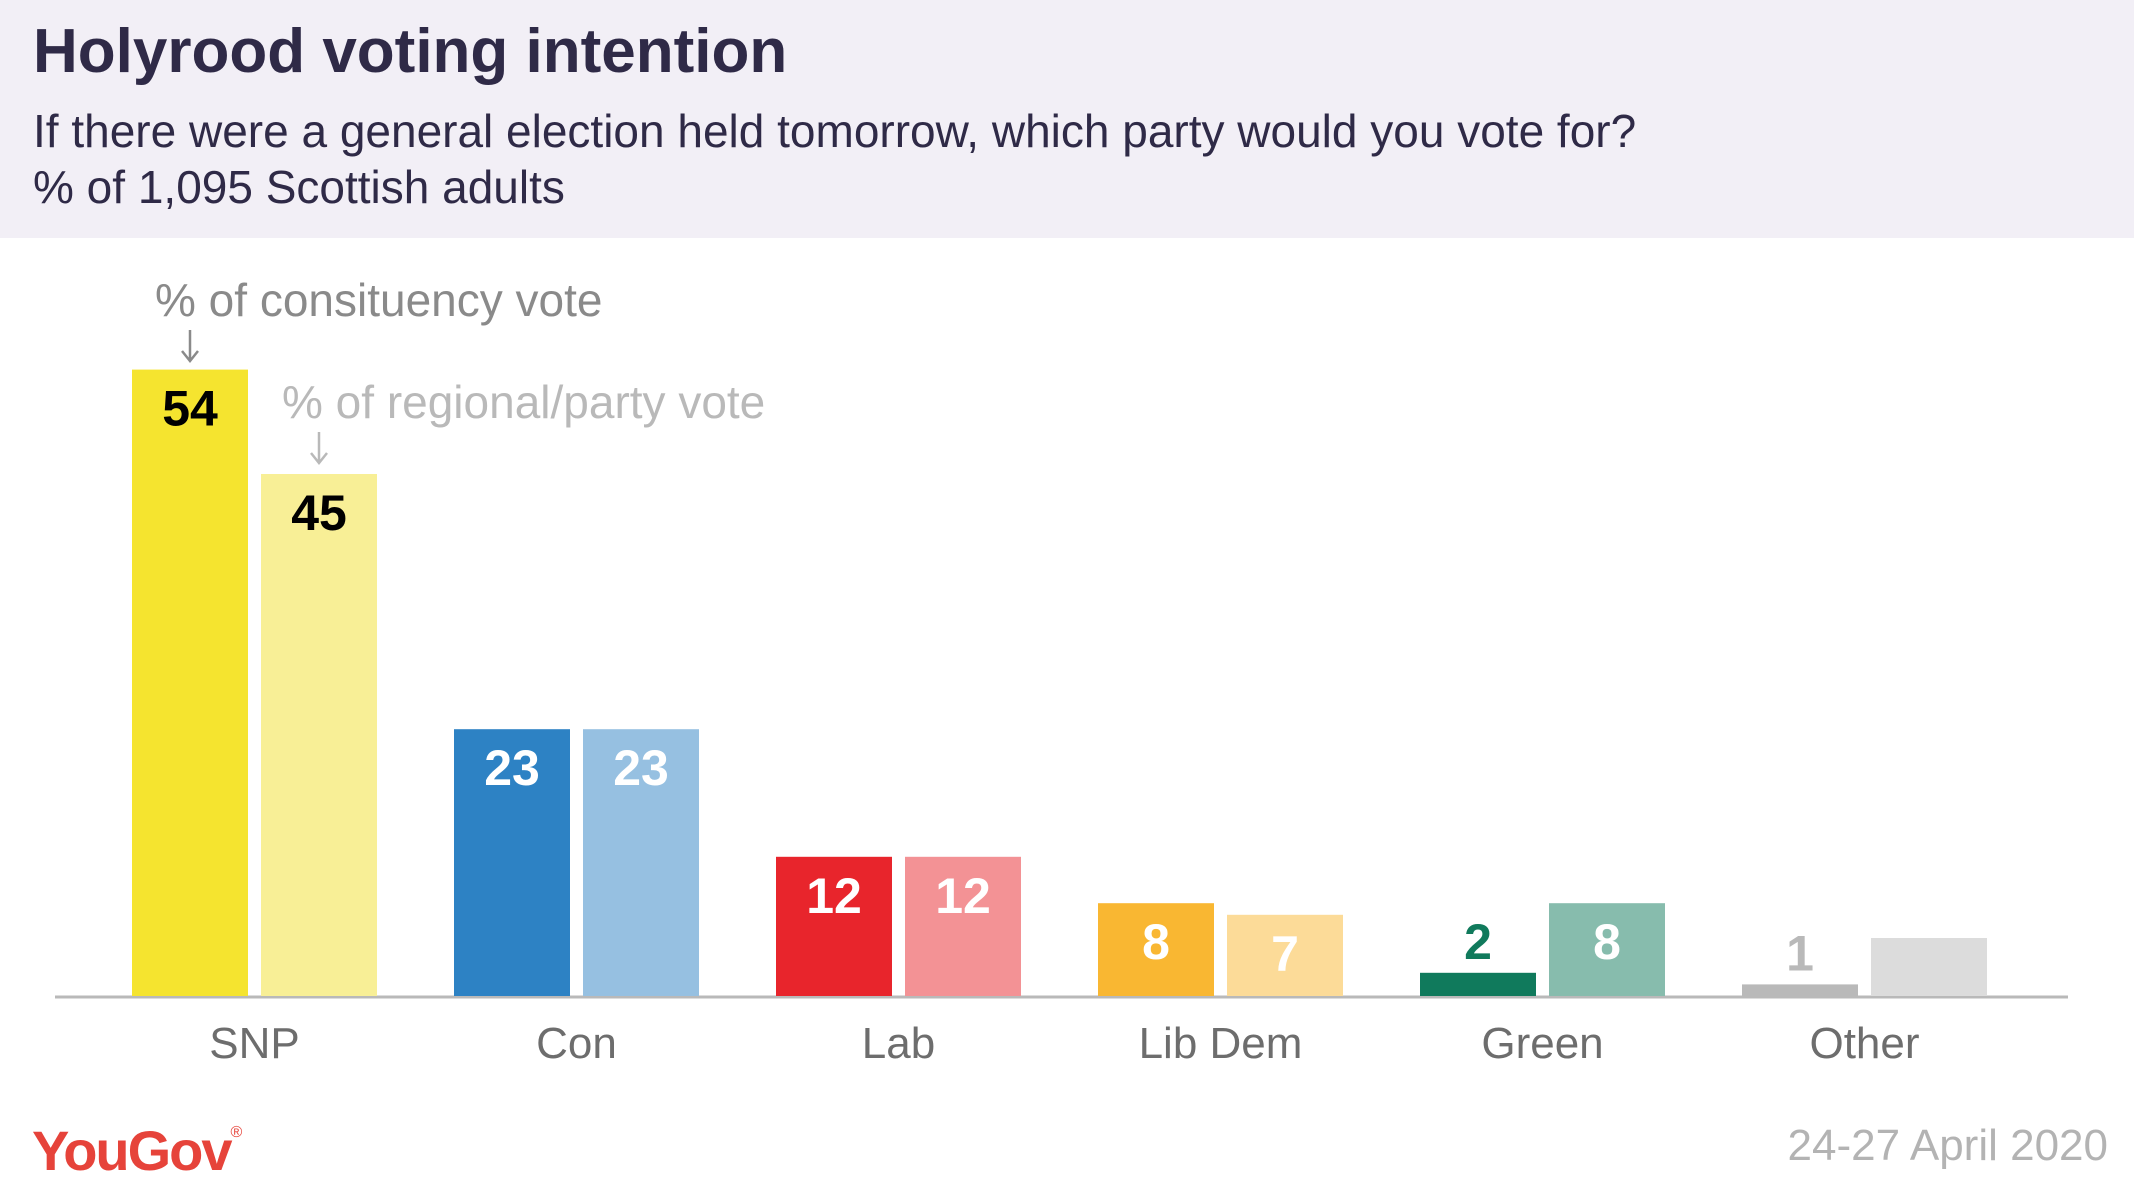 The image size is (2134, 1189). I want to click on data-label-other-series-2: 5, so click(1929, 907).